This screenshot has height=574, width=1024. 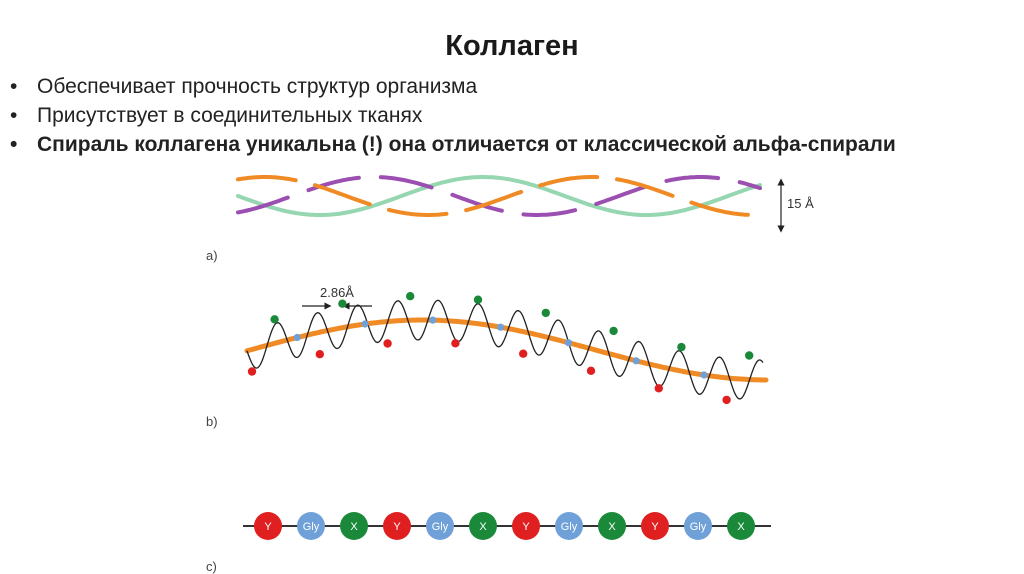 I want to click on triple-helix, so click(x=499, y=196).